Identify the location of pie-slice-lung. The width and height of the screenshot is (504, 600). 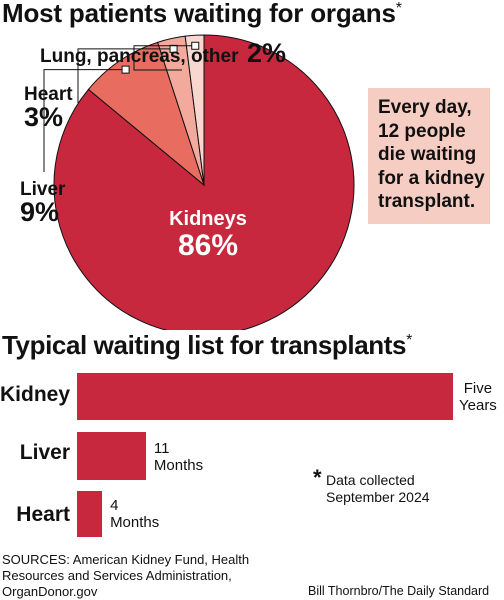
(194, 110).